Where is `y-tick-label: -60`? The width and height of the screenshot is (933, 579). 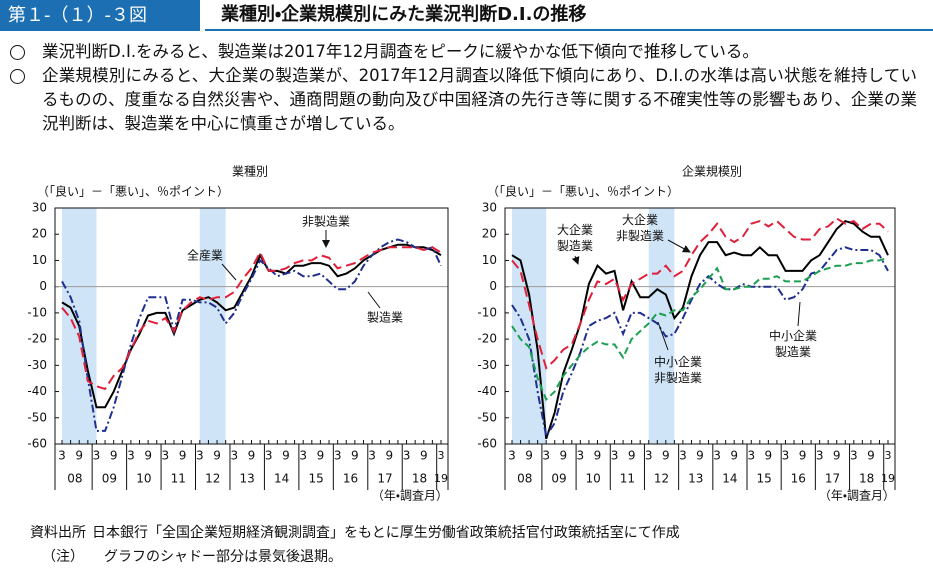
y-tick-label: -60 is located at coordinates (487, 444).